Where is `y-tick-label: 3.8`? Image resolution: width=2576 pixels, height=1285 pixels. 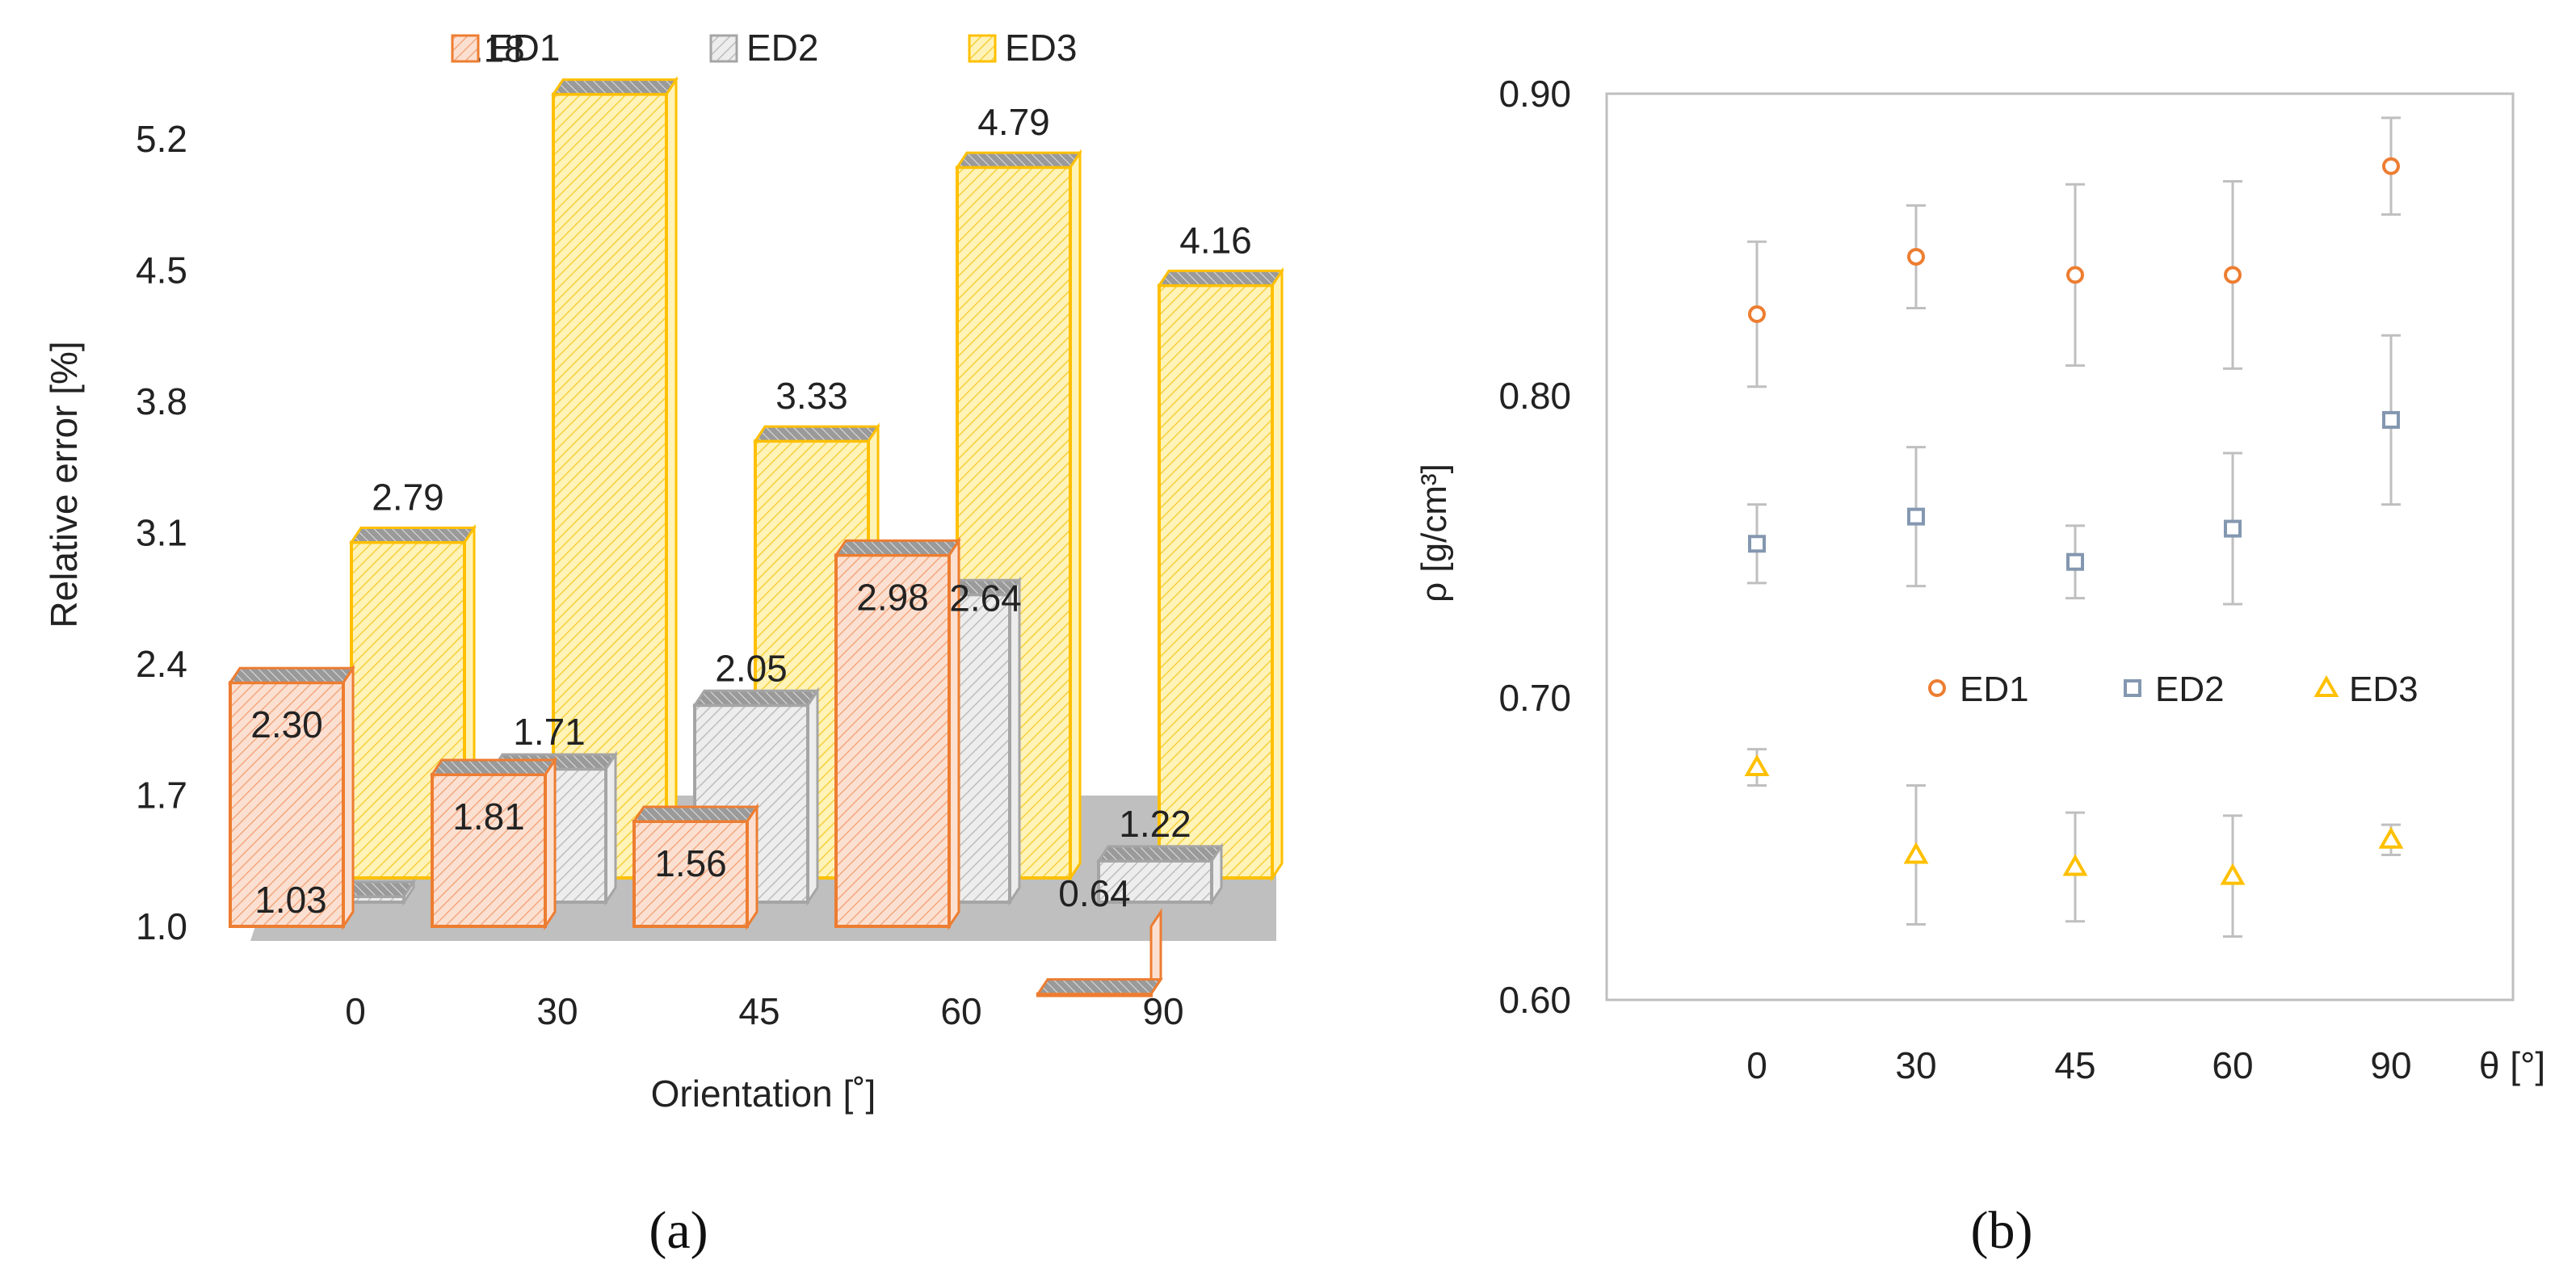 y-tick-label: 3.8 is located at coordinates (161, 401).